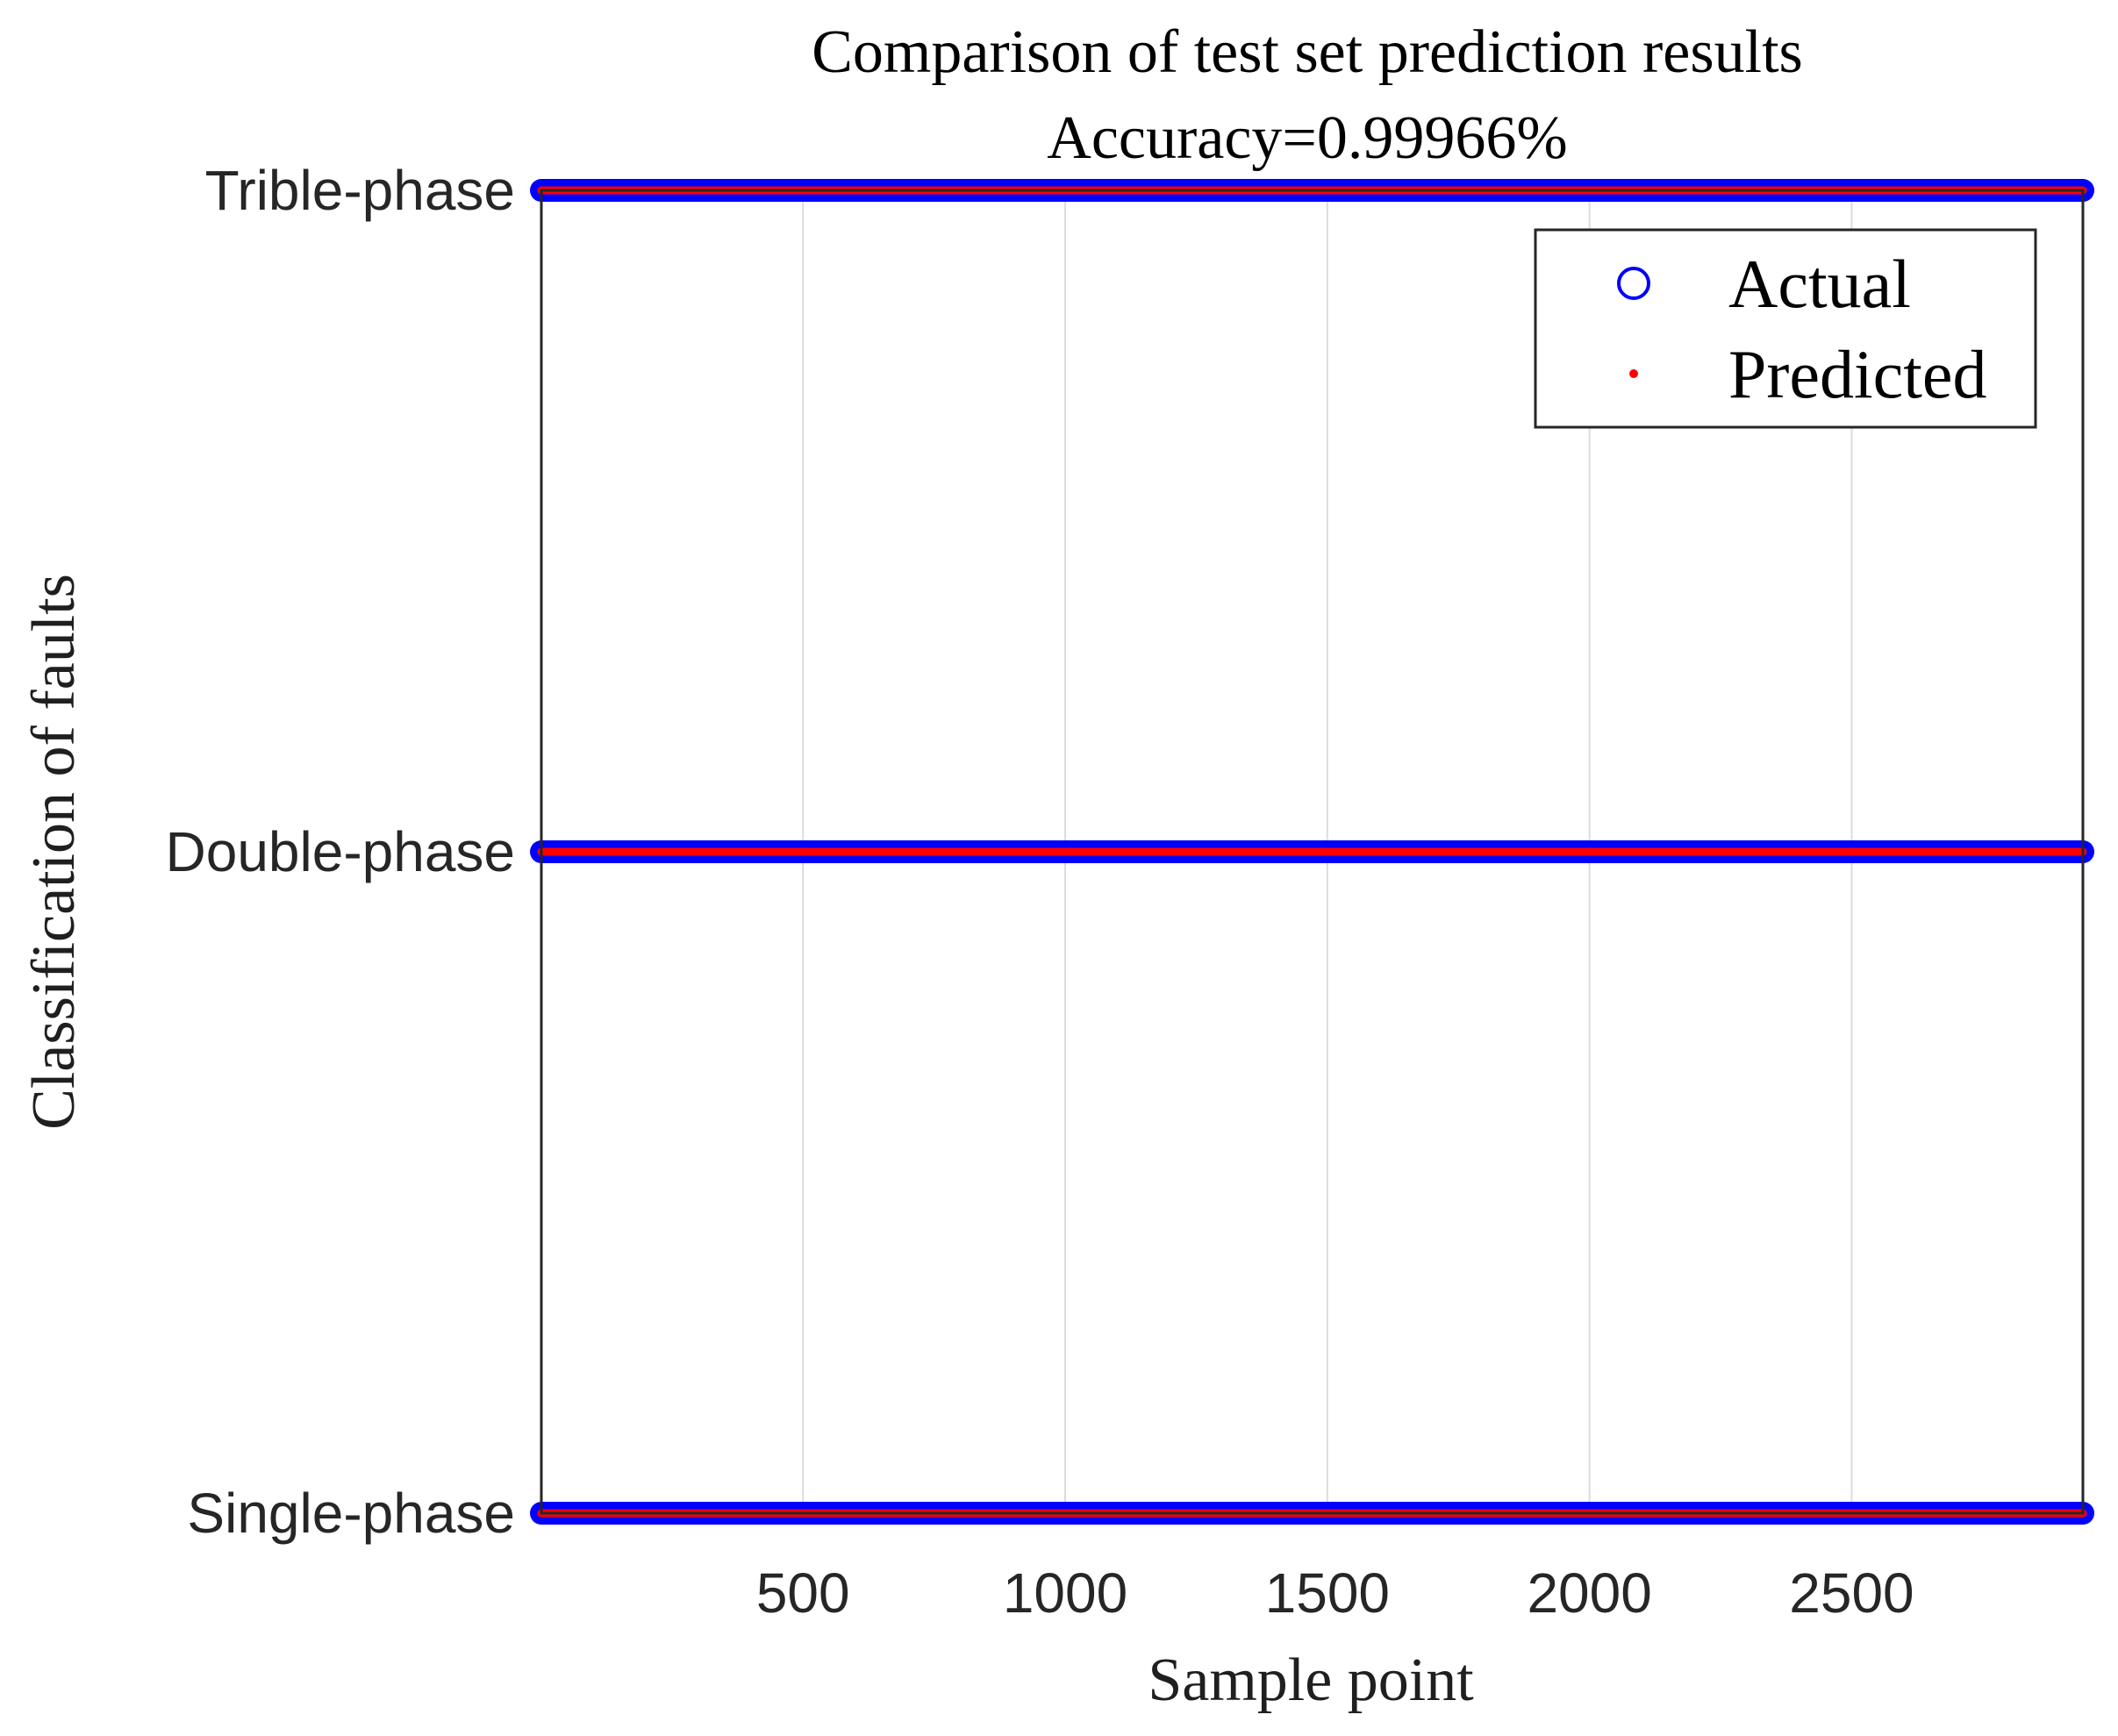  Describe the element at coordinates (1065, 1593) in the screenshot. I see `x-tick-label-1000: 1000` at that location.